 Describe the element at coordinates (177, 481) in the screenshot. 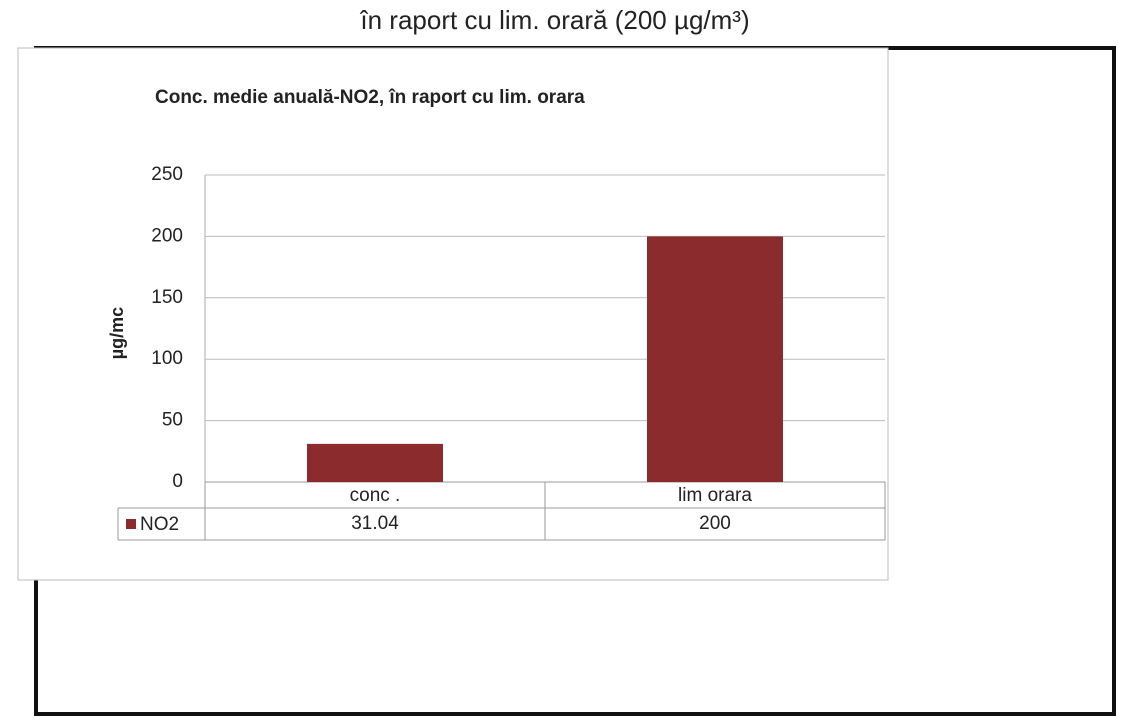

I see `y-tick-label: 0` at that location.